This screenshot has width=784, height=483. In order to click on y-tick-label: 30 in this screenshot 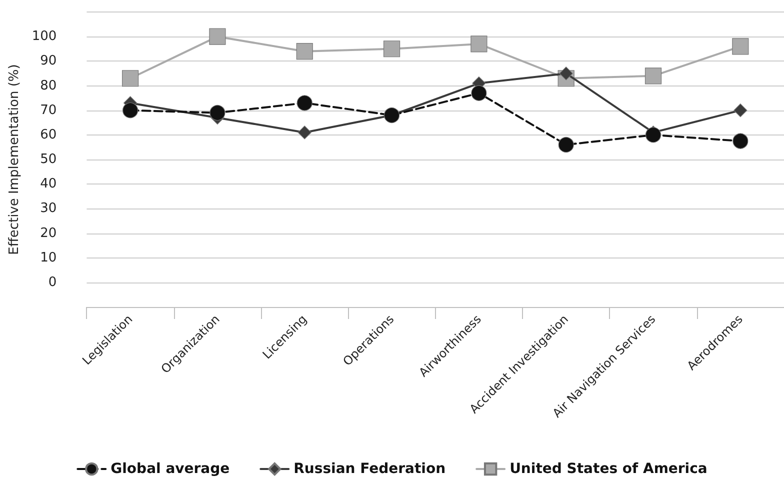, I will do `click(48, 208)`.